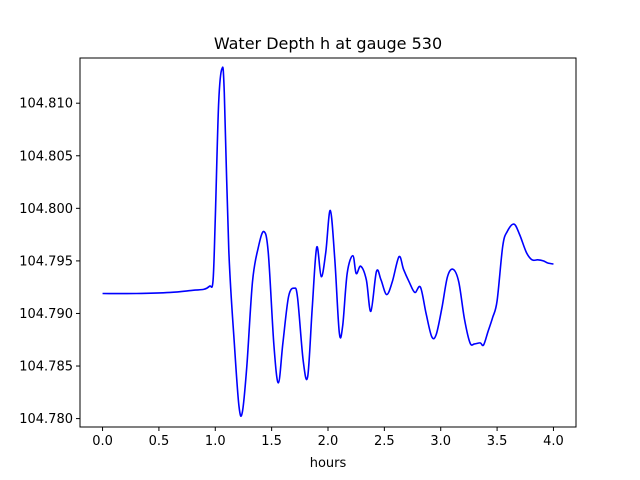 This screenshot has height=480, width=640. Describe the element at coordinates (159, 441) in the screenshot. I see `x-tick-label: 0.5` at that location.